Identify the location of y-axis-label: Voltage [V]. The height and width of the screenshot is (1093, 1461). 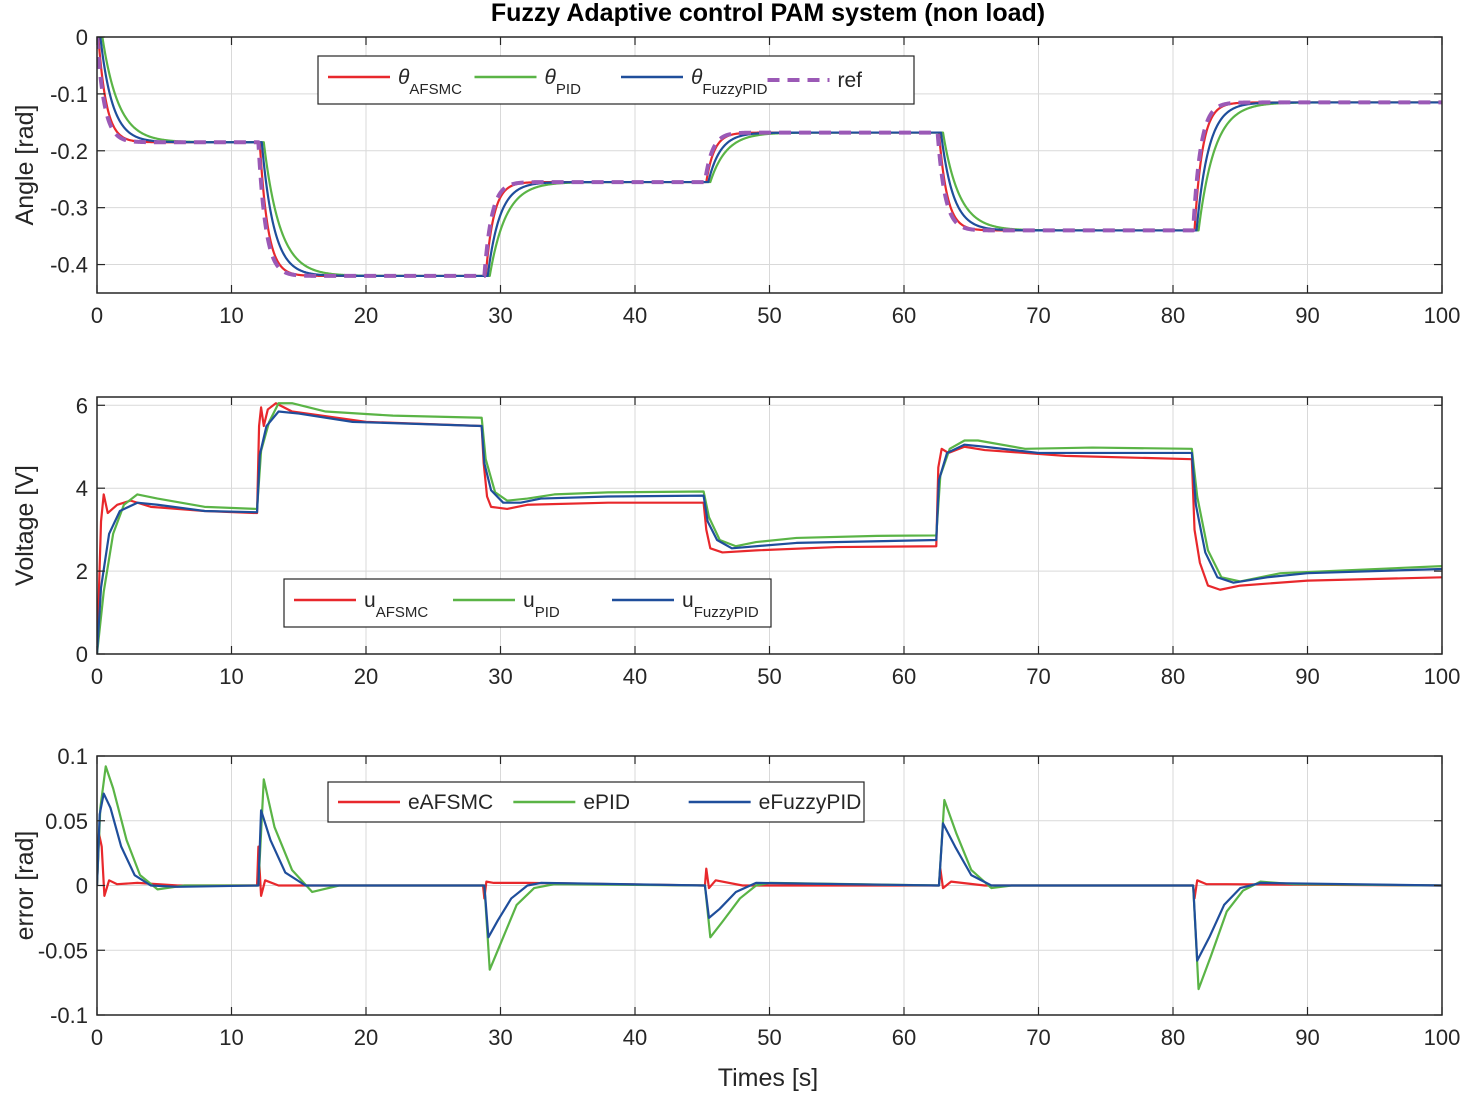
(25, 525).